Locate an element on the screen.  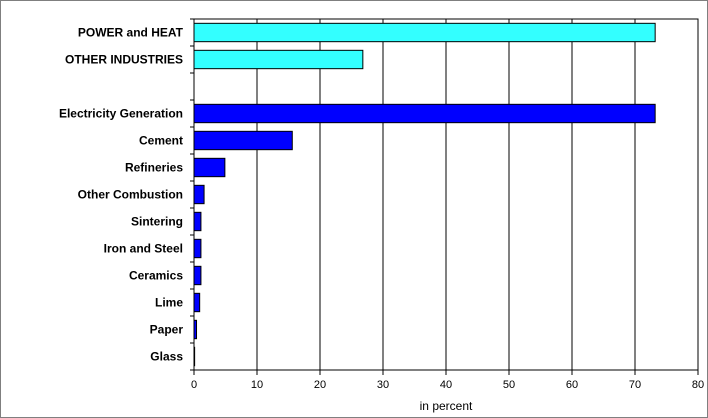
x-tick-labels: 0 10 20 30 40 50 60 70 80 is located at coordinates (447, 385).